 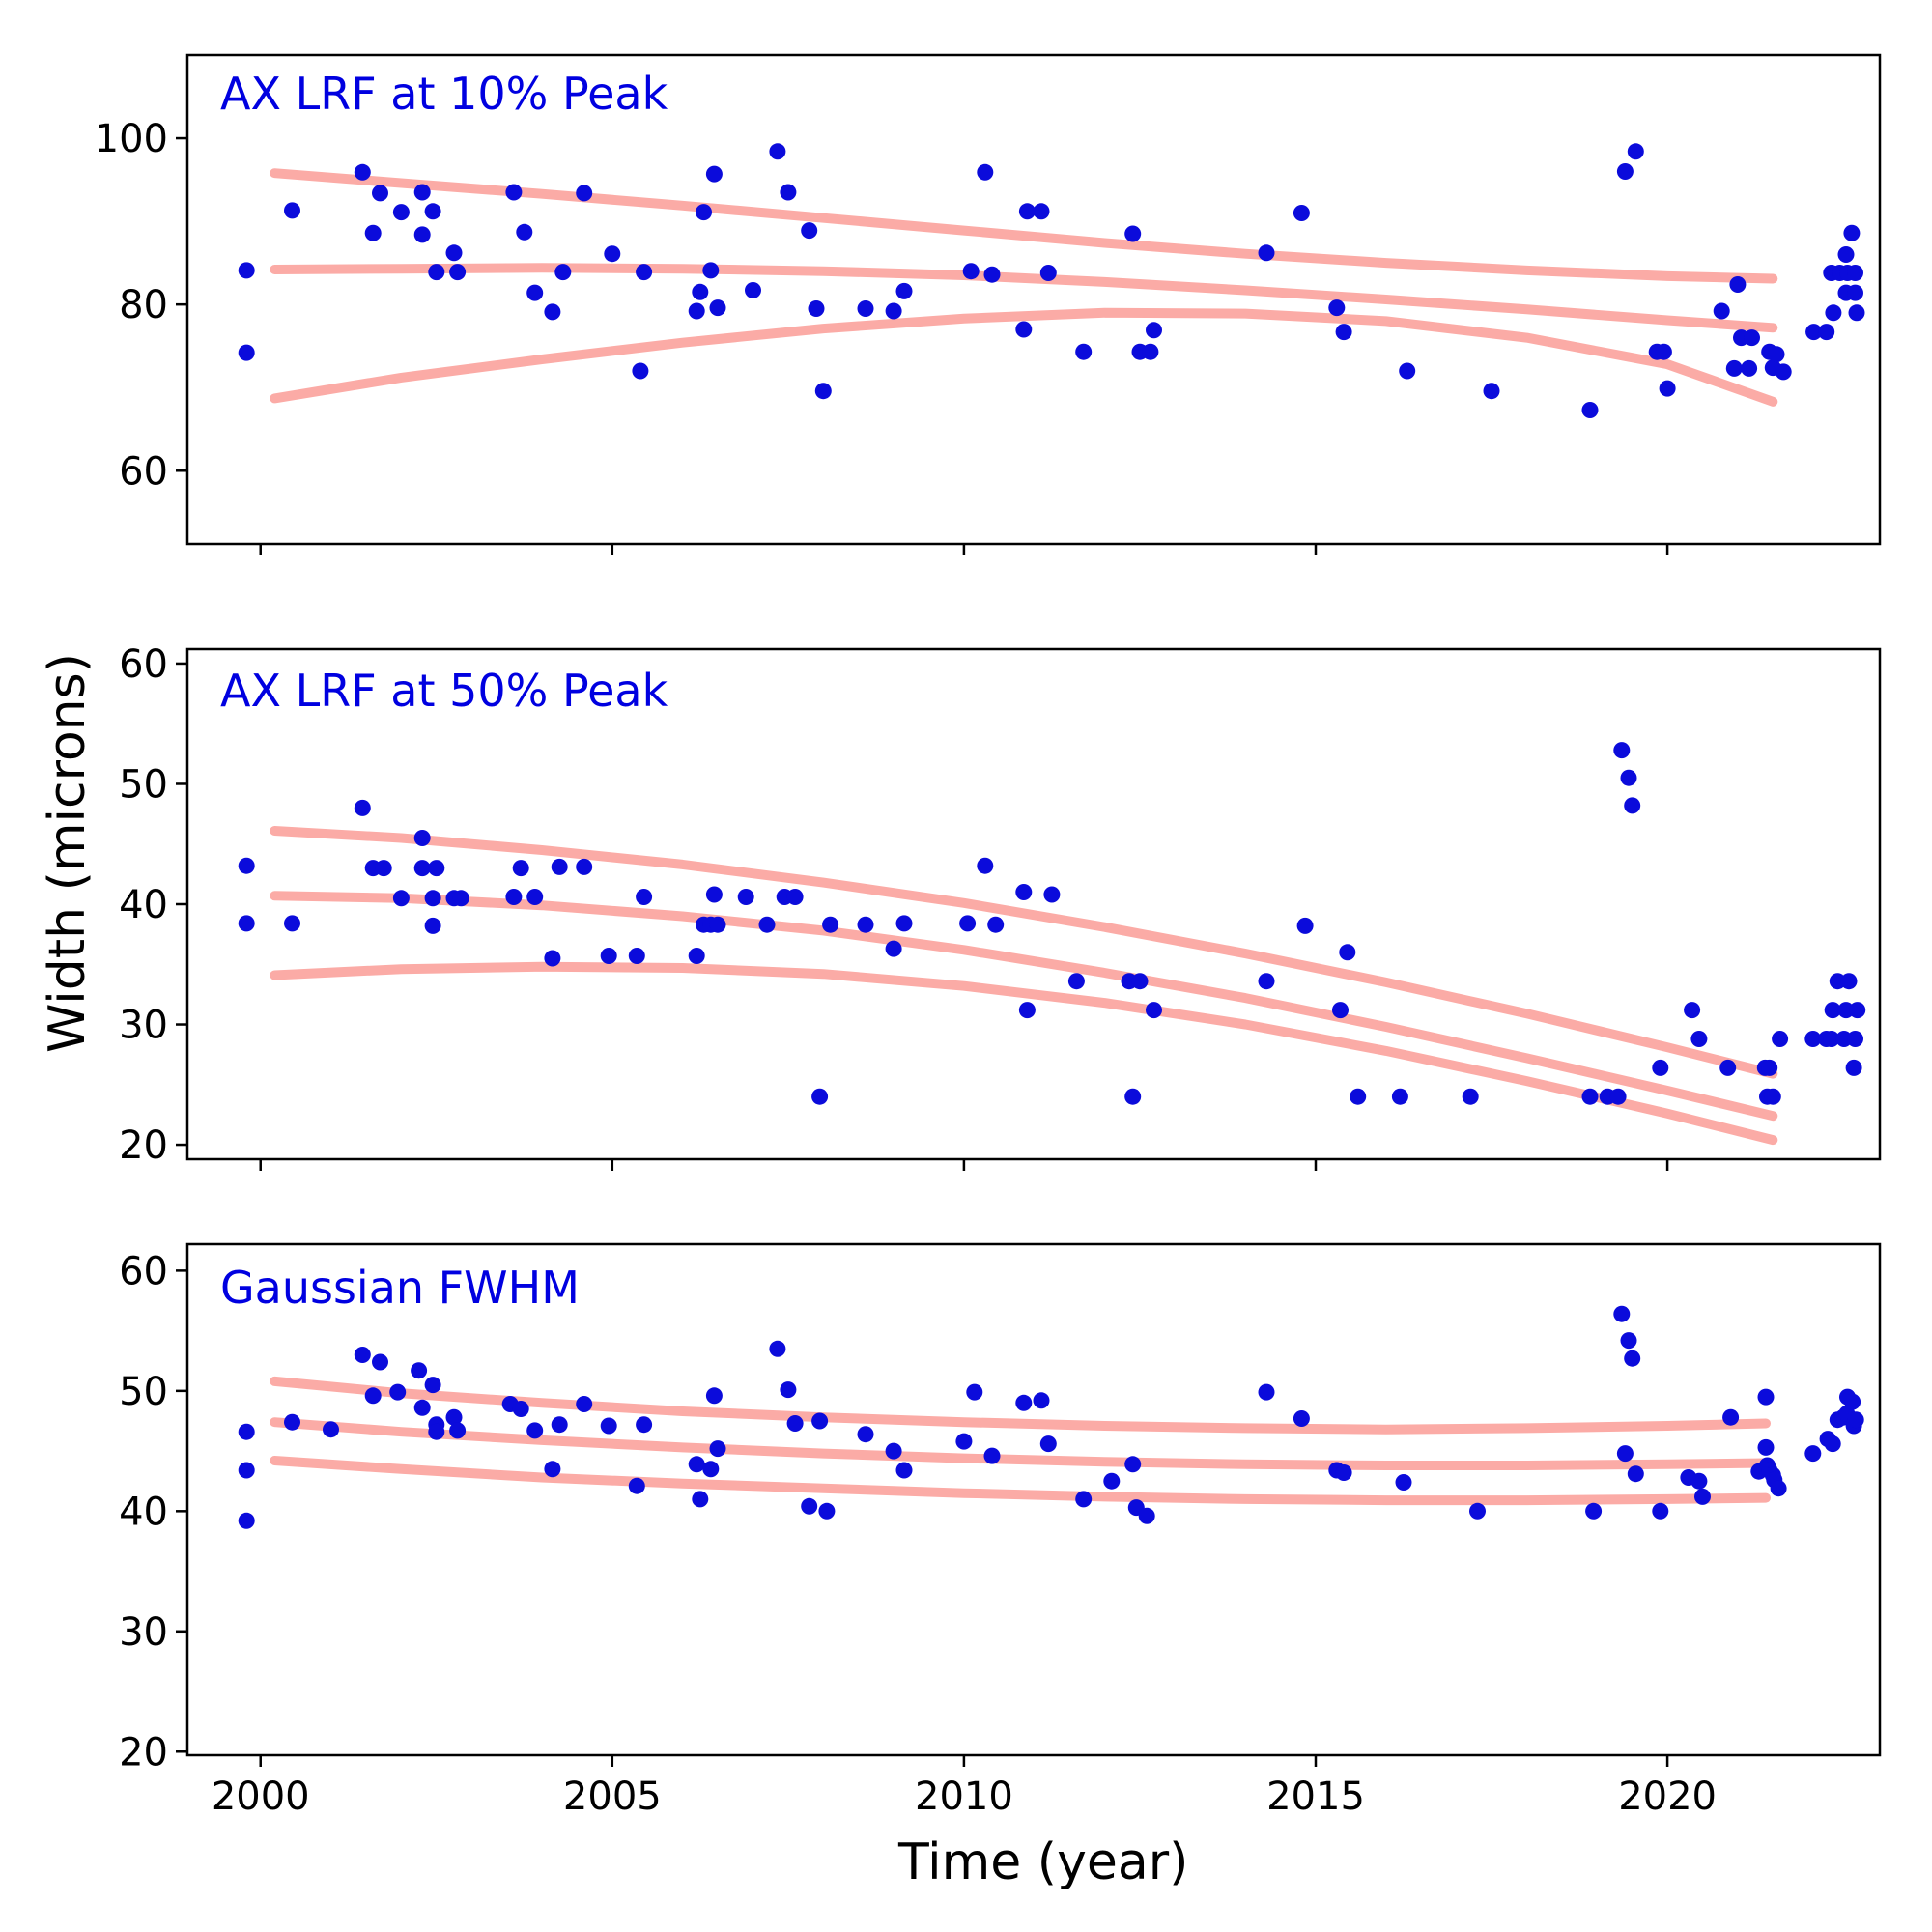 I want to click on x-tick-label: 2005, so click(x=612, y=1797).